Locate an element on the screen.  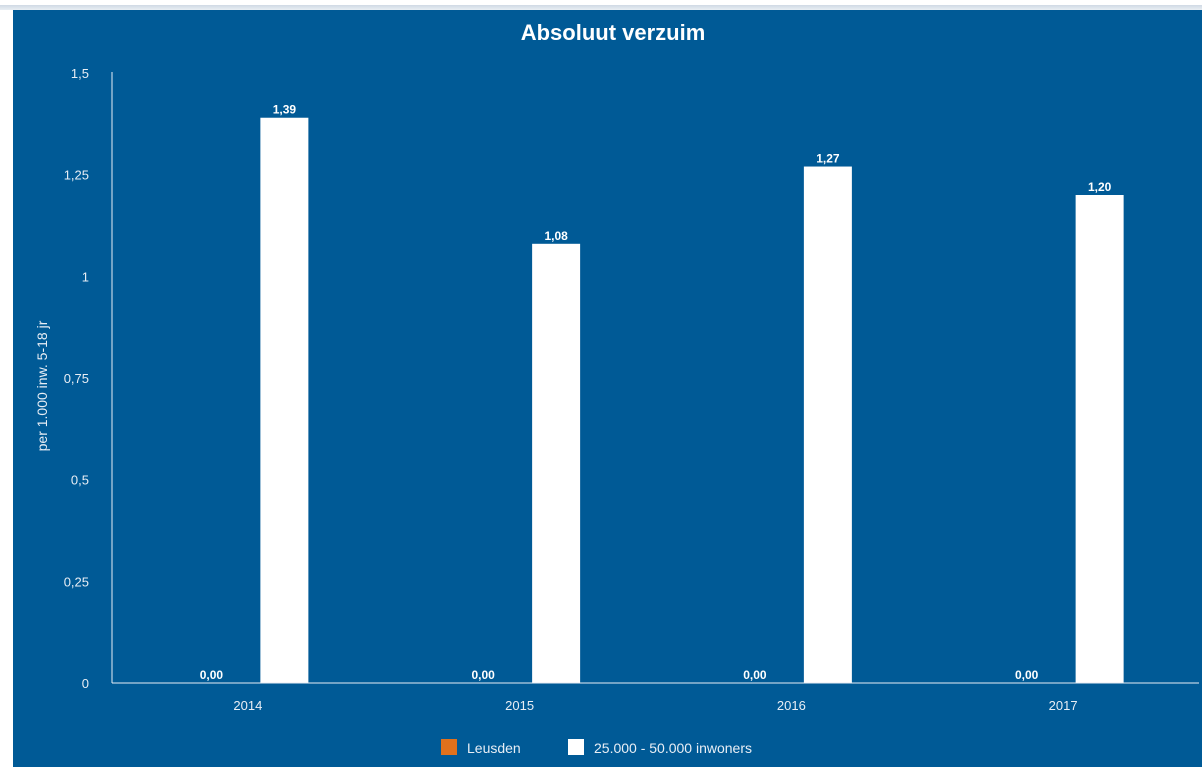
y-axis-label: per 1.000 inw. 5-18 jr is located at coordinates (42, 385).